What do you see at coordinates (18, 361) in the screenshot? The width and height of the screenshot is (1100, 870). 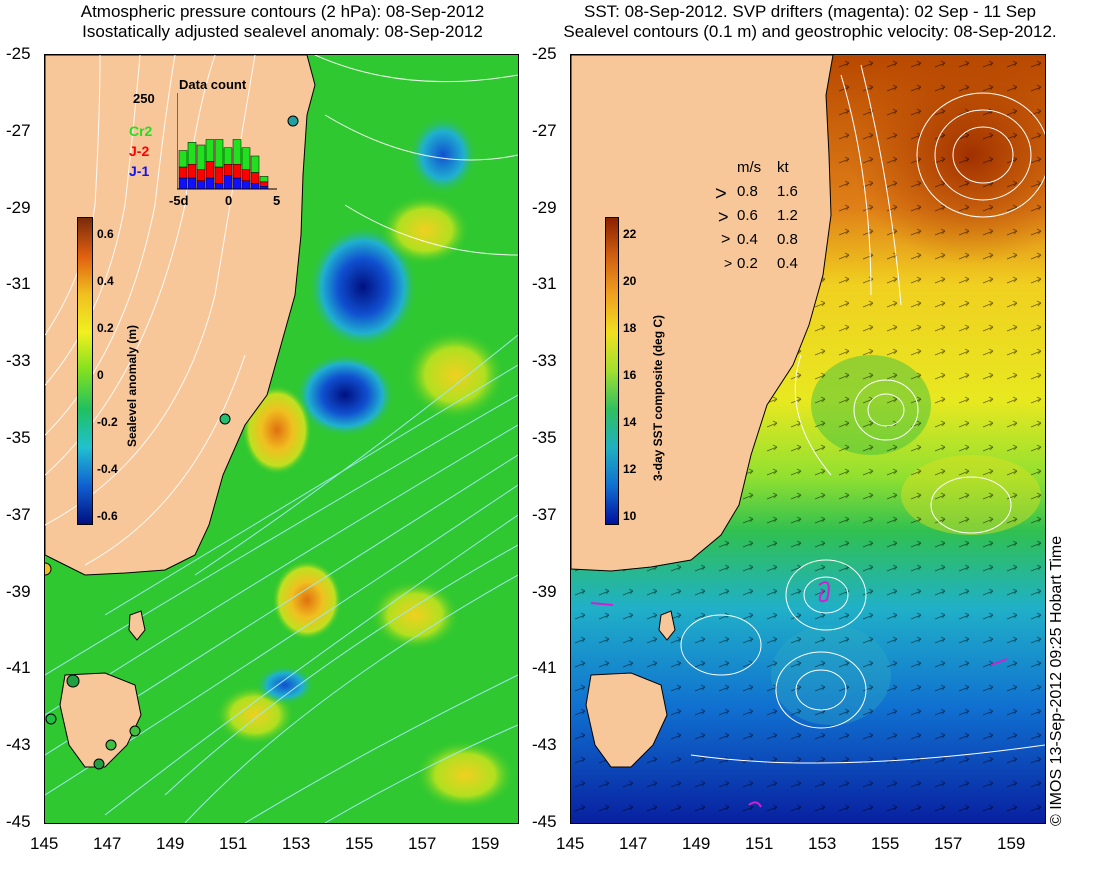 I see `latitude-tick: -33` at bounding box center [18, 361].